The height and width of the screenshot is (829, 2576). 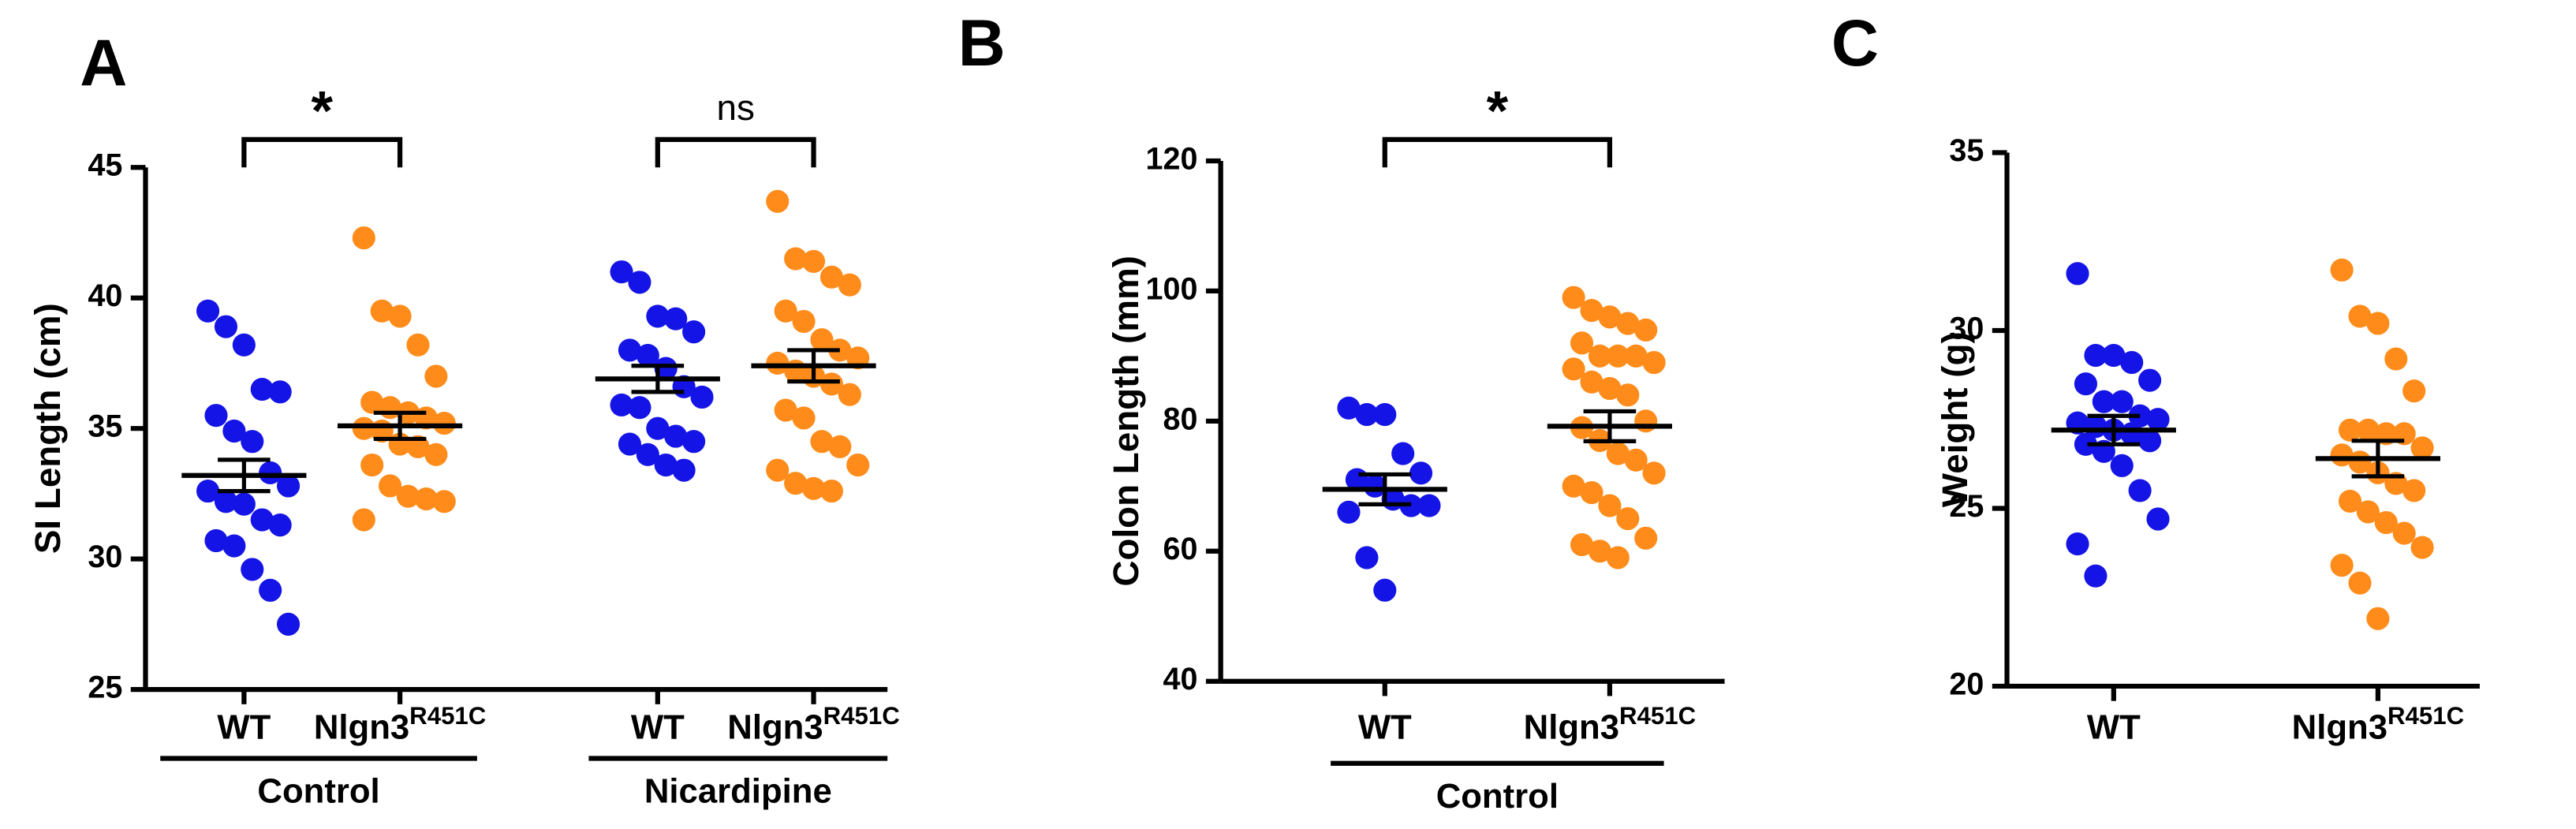 I want to click on y-axis-label: Weight (g), so click(x=1955, y=419).